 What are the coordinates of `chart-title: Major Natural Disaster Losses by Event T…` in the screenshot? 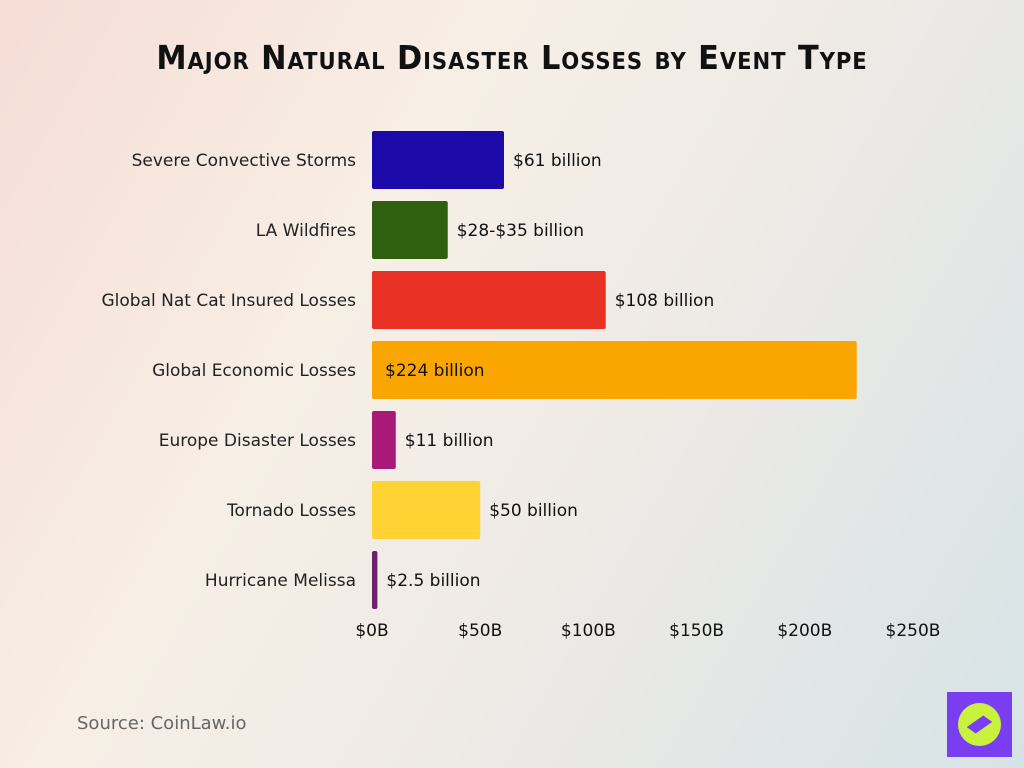 It's located at (512, 57).